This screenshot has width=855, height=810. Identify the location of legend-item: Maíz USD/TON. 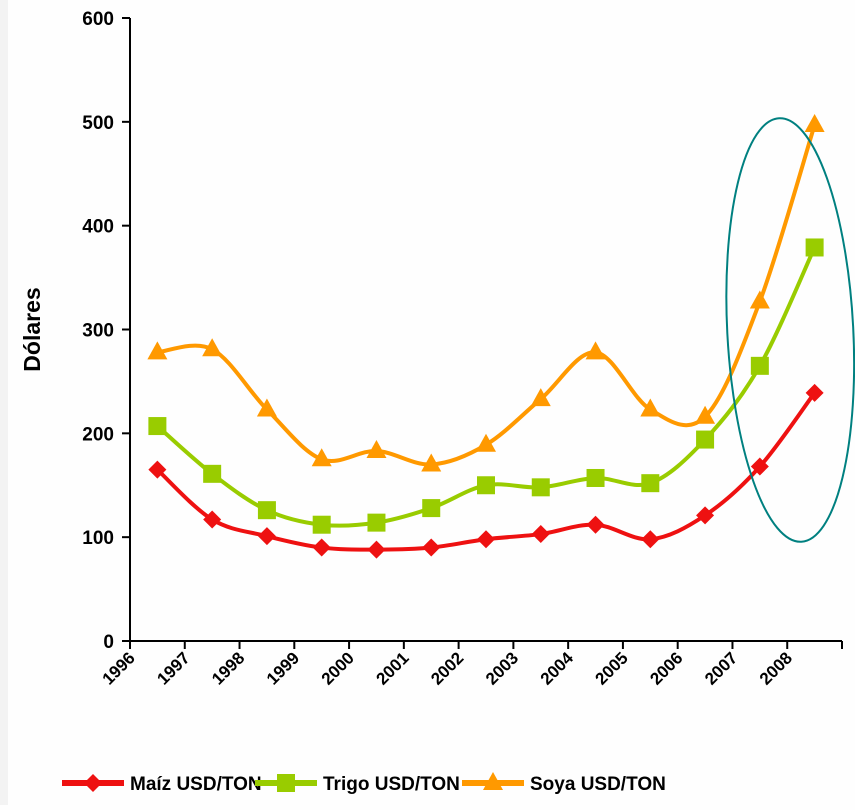
(162, 784).